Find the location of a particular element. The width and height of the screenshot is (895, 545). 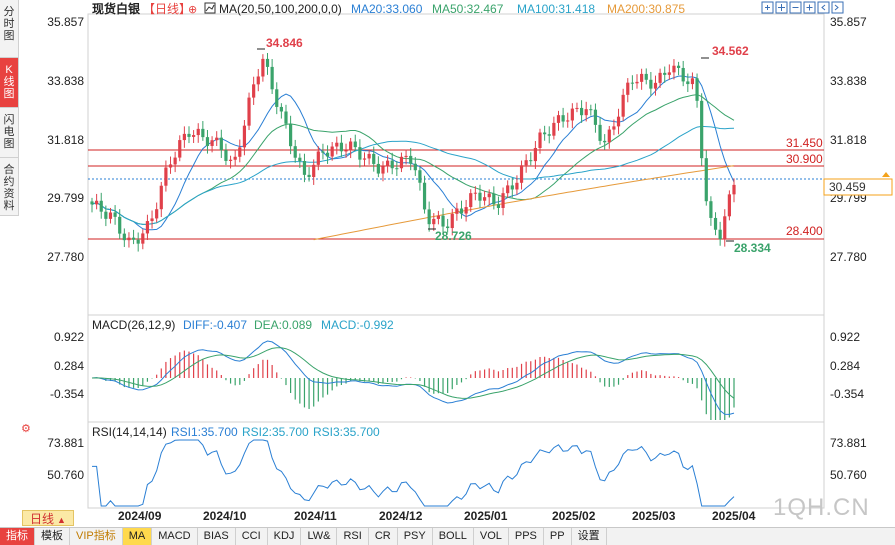

split-icon is located at coordinates (781, 7).